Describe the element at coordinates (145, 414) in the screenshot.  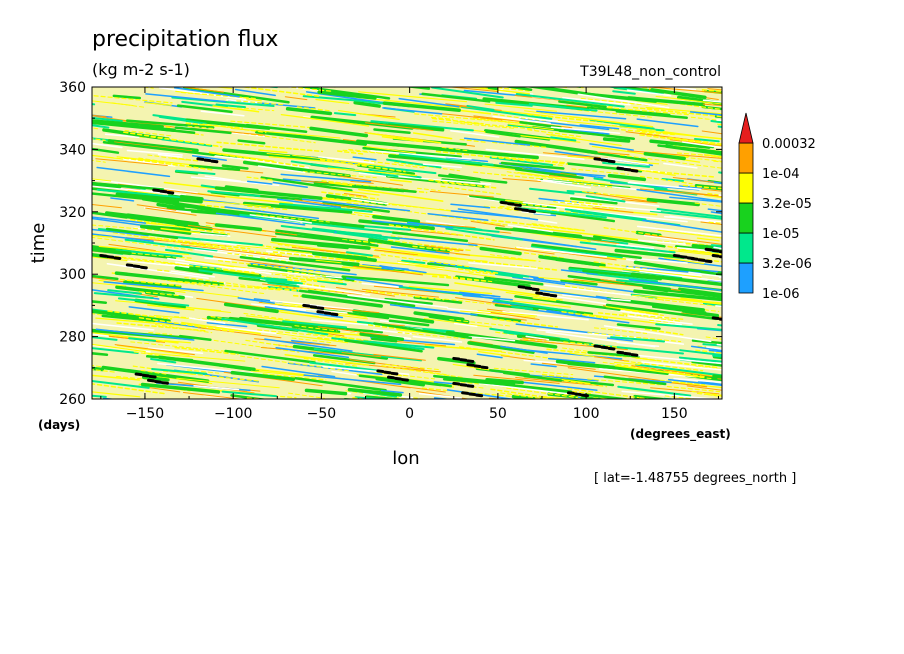
I see `x-tick-label: −150` at that location.